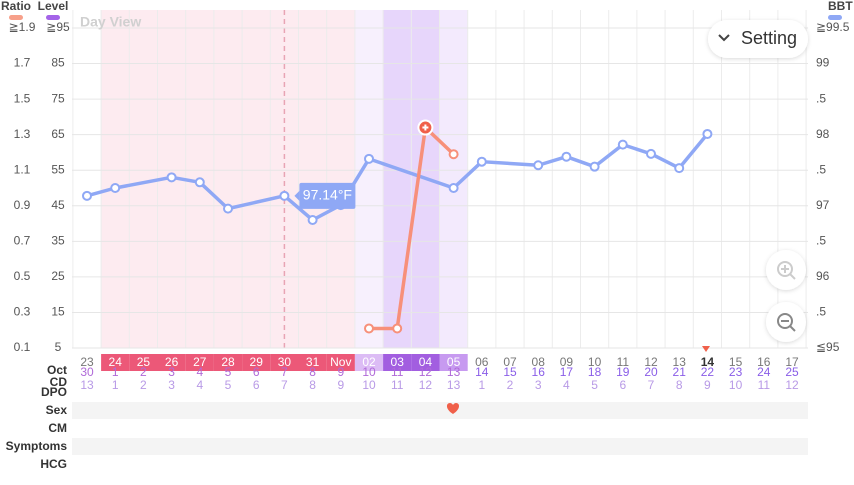 This screenshot has width=854, height=485. I want to click on x-tick-label: 16, so click(764, 362).